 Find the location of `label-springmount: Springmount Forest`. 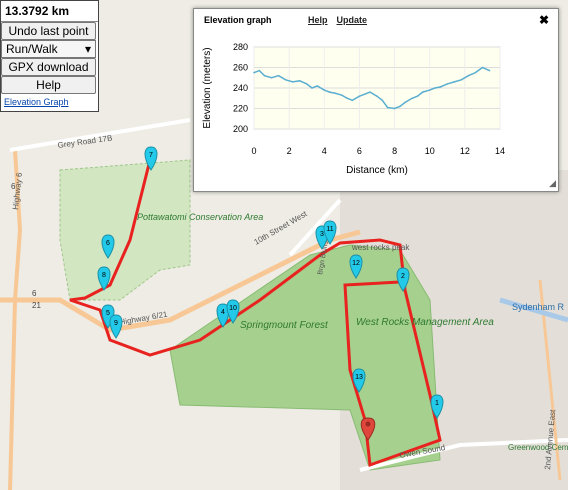

label-springmount: Springmount Forest is located at coordinates (284, 325).